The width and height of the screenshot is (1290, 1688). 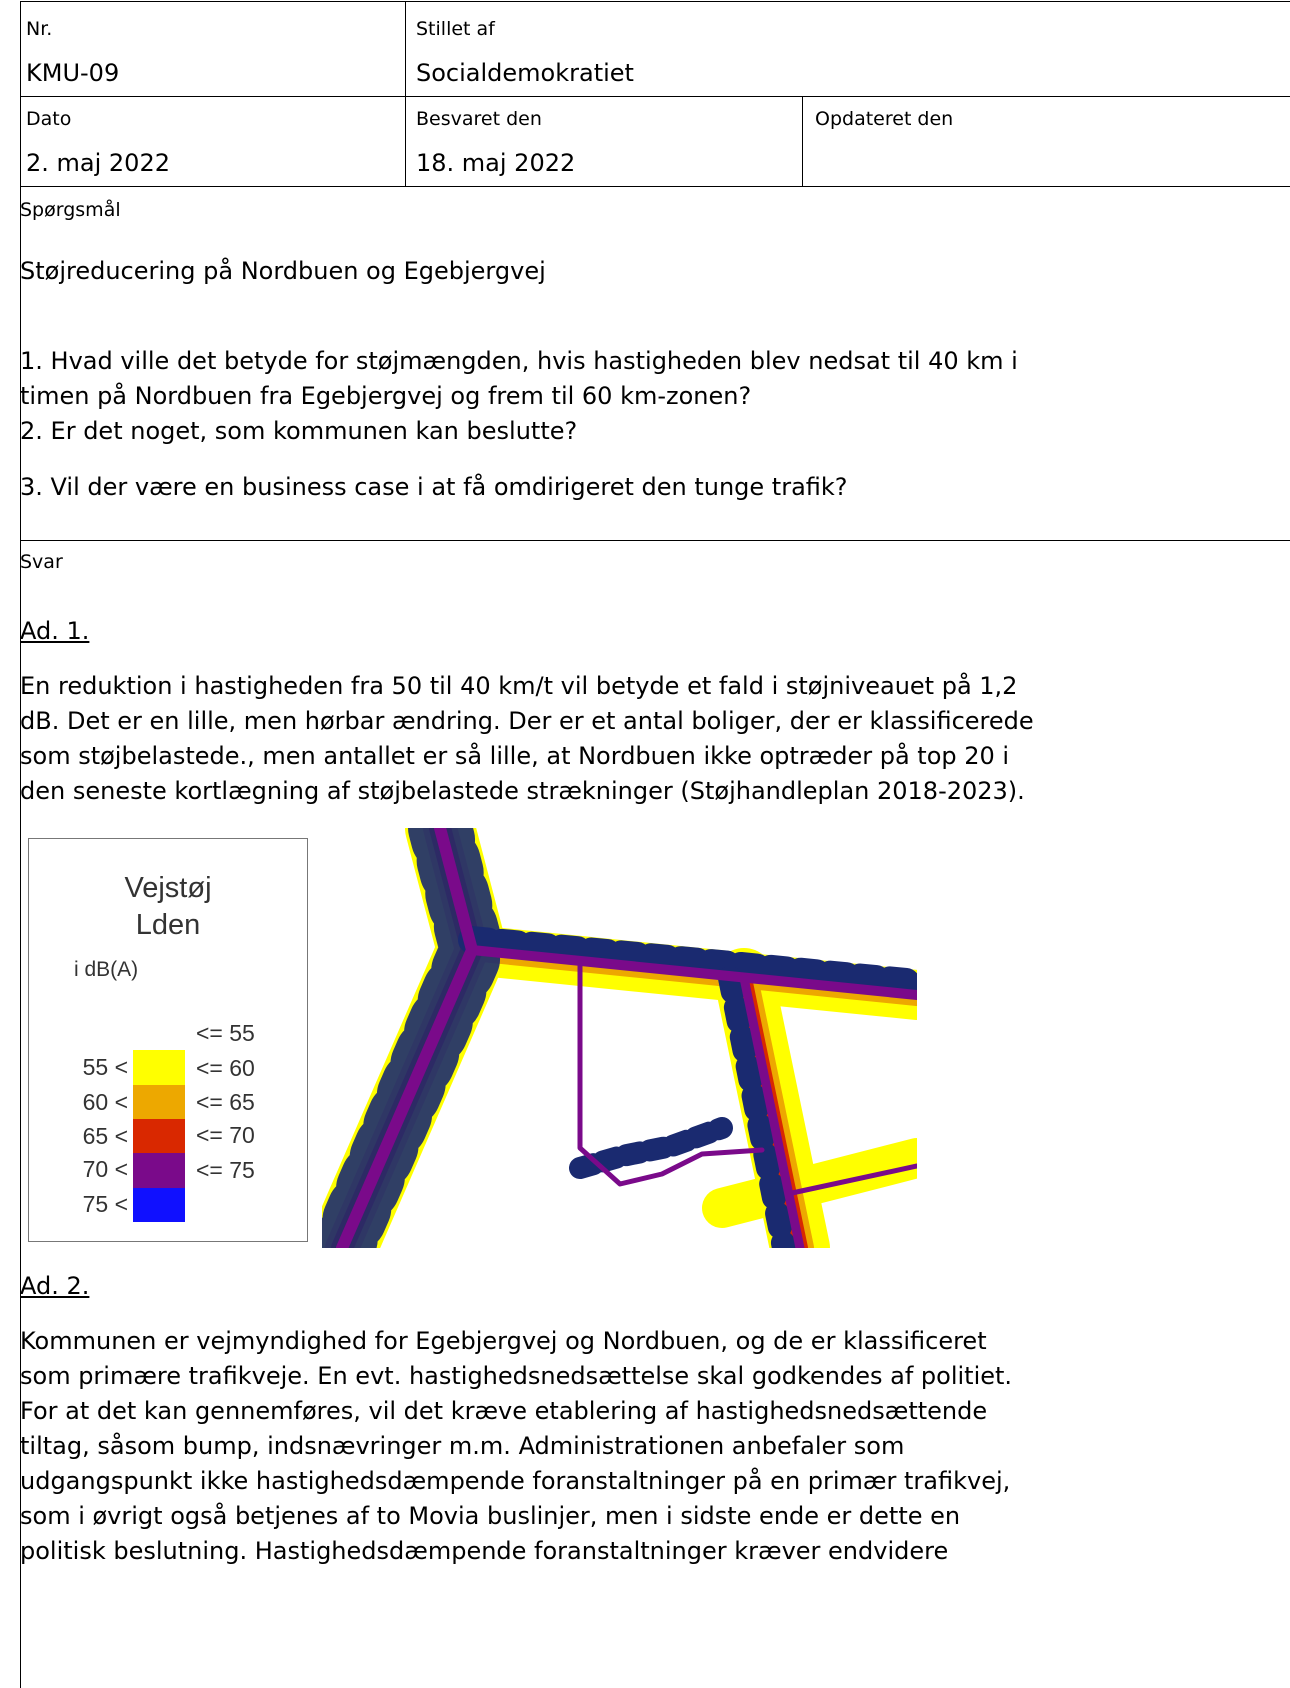 I want to click on field-value: Socialdemokratiet, so click(x=525, y=73).